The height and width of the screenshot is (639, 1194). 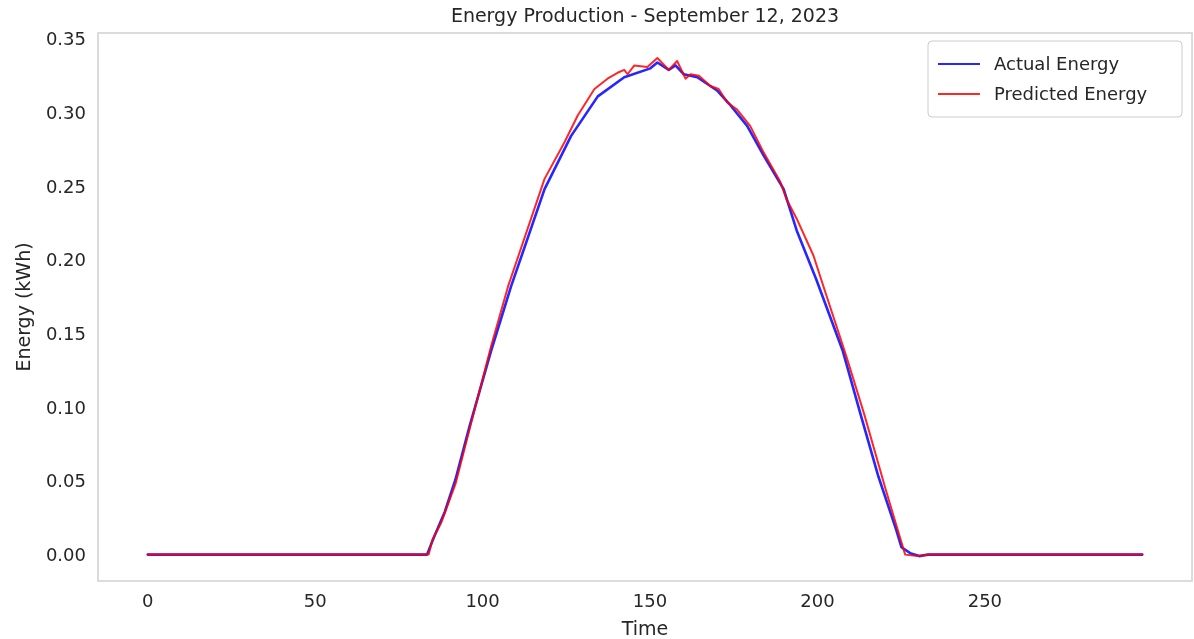 What do you see at coordinates (650, 600) in the screenshot?
I see `x-tick-label: 150` at bounding box center [650, 600].